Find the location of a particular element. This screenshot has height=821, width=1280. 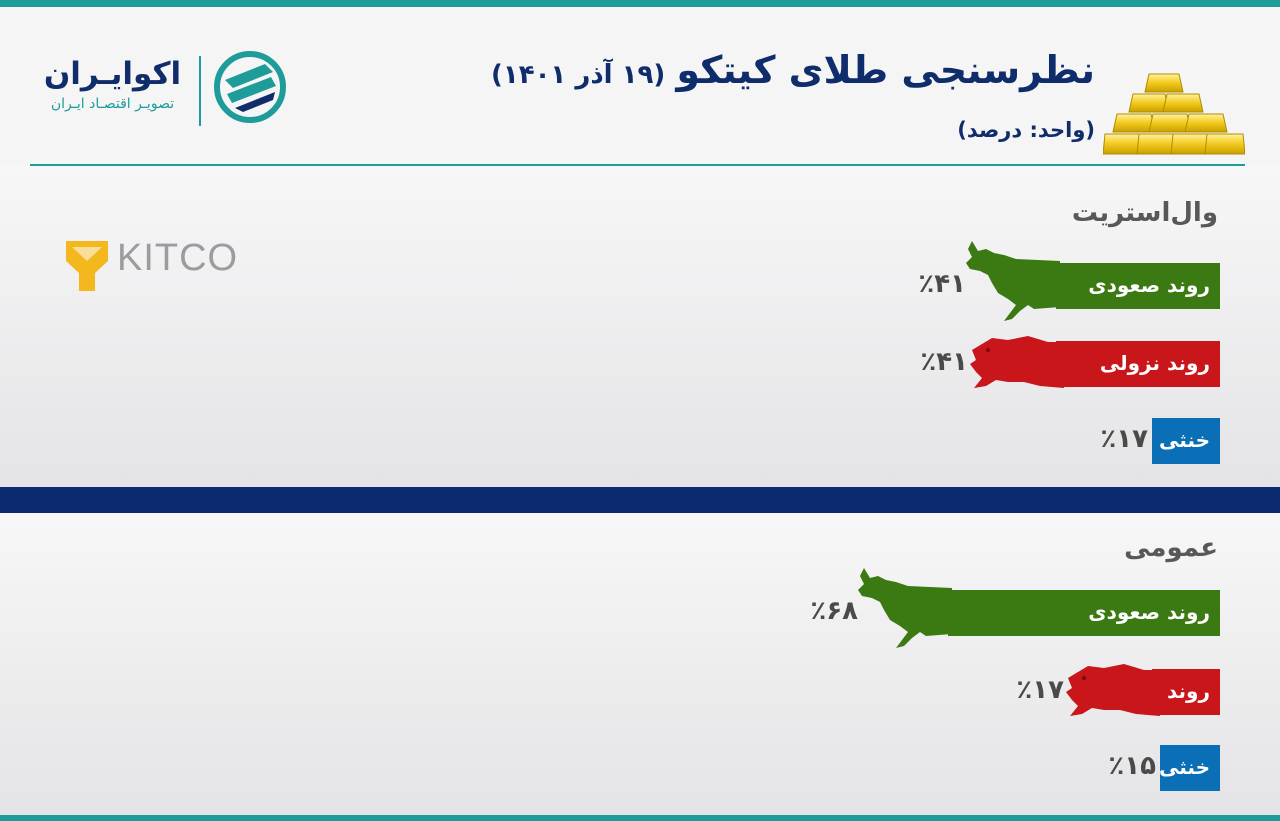

brand-logo-separator is located at coordinates (200, 91).